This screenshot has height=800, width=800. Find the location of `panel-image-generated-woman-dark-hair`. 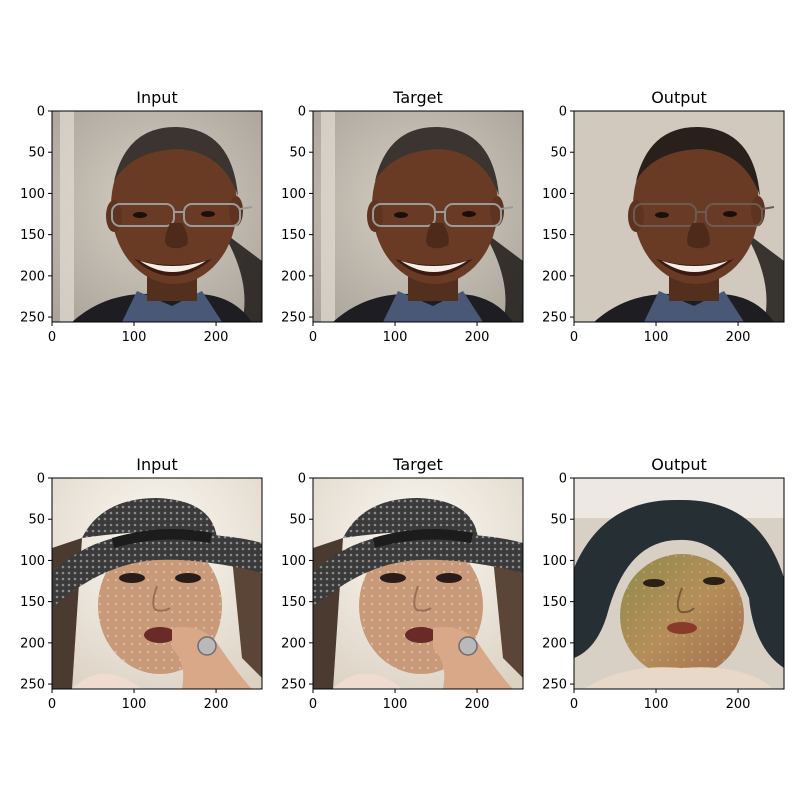

panel-image-generated-woman-dark-hair is located at coordinates (679, 583).